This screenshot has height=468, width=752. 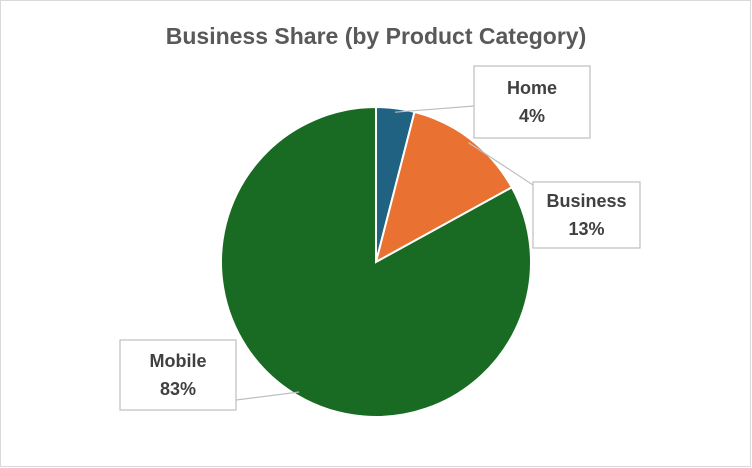 What do you see at coordinates (532, 88) in the screenshot?
I see `category-label: Home` at bounding box center [532, 88].